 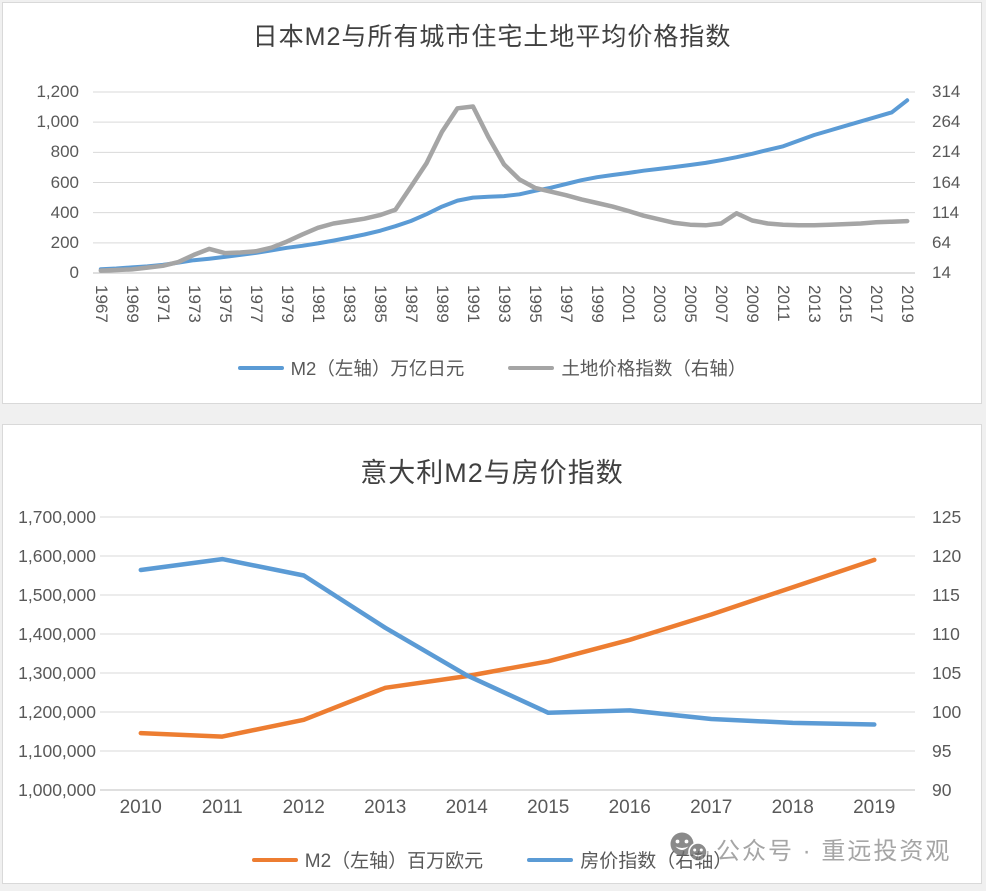 I want to click on y-axis-tick-label-right: 105, so click(x=947, y=673).